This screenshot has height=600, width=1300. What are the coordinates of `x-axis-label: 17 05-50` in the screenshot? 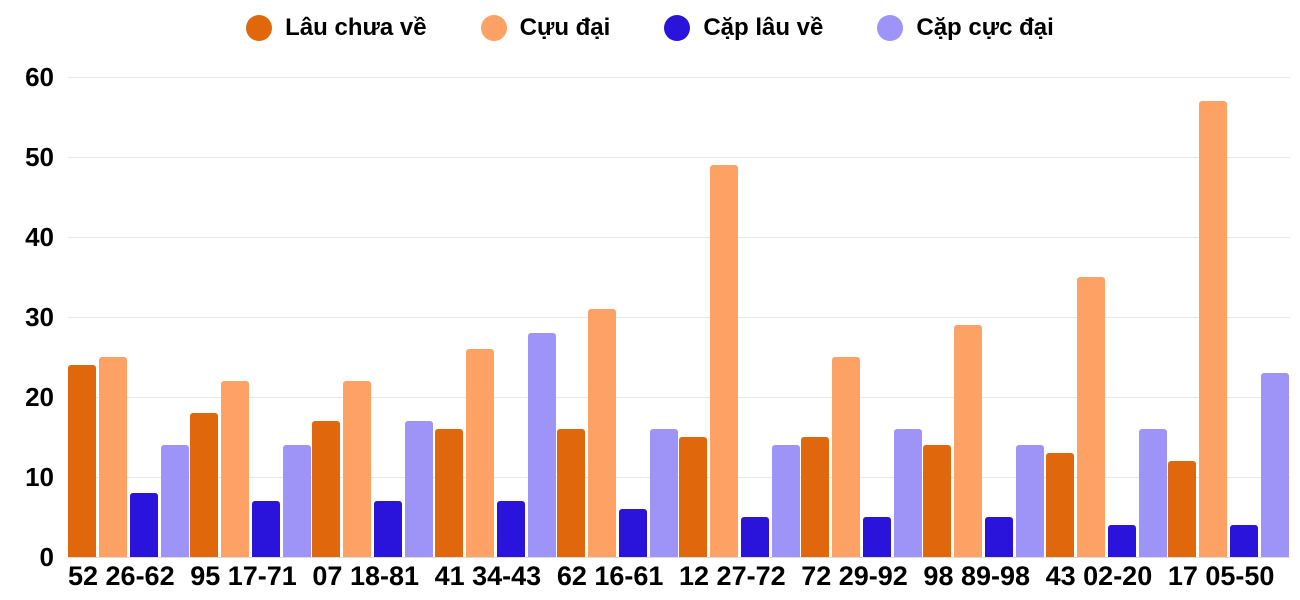 It's located at (1221, 576).